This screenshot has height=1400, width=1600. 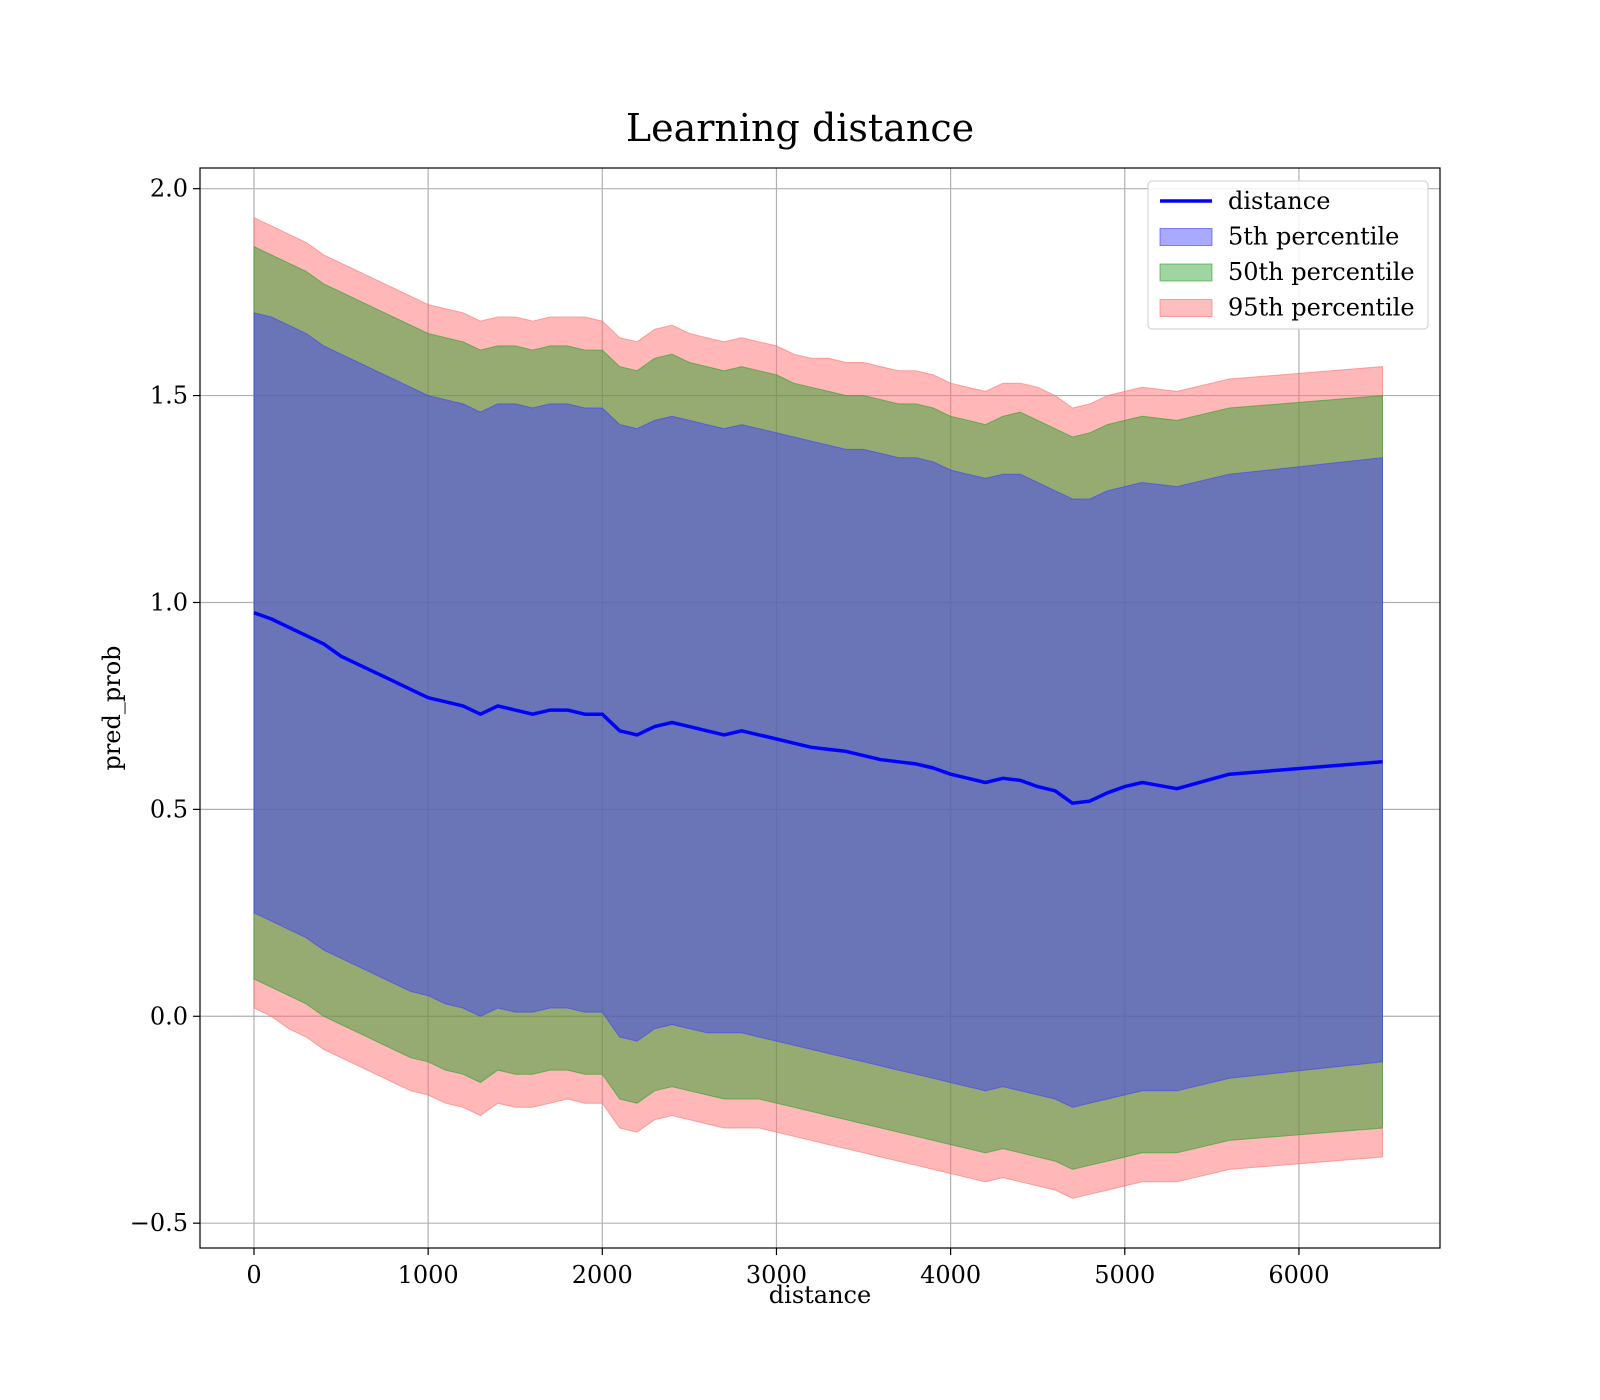 What do you see at coordinates (1124, 1275) in the screenshot?
I see `x-tick-label: 5000` at bounding box center [1124, 1275].